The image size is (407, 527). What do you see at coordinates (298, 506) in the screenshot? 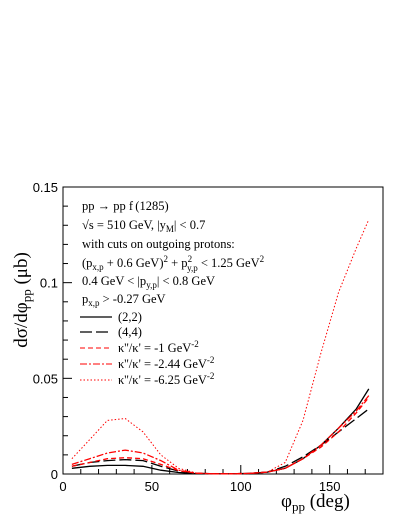
I see `x-axis-title-sub: pp` at bounding box center [298, 506].